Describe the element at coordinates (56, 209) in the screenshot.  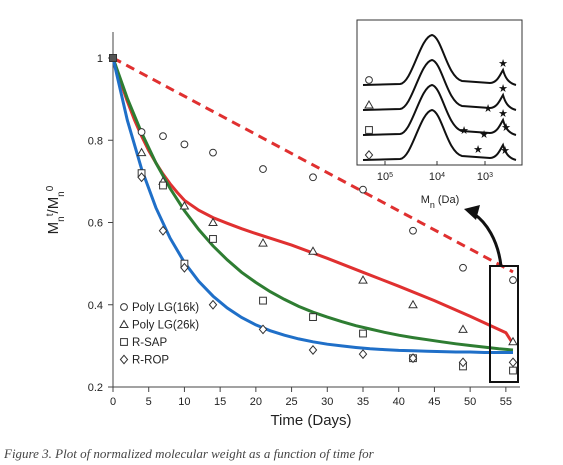
I see `y-axis-label: Mnt/Mn0` at that location.